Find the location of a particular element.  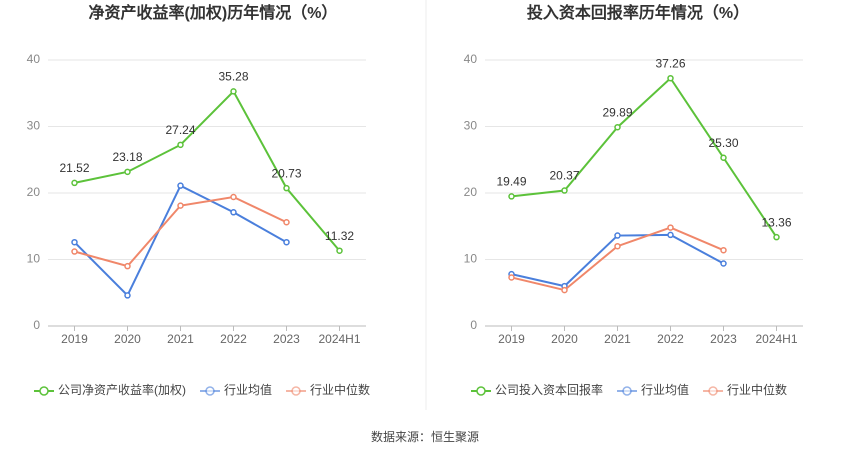

data-label: 13.36 is located at coordinates (776, 222).